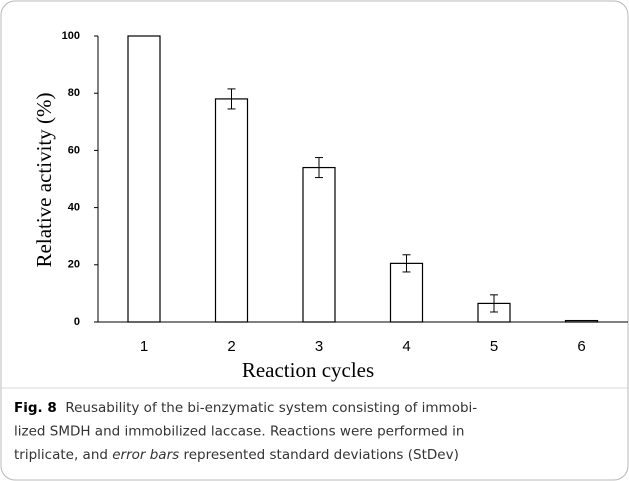 Image resolution: width=629 pixels, height=481 pixels. I want to click on x-tick-label: 1, so click(144, 346).